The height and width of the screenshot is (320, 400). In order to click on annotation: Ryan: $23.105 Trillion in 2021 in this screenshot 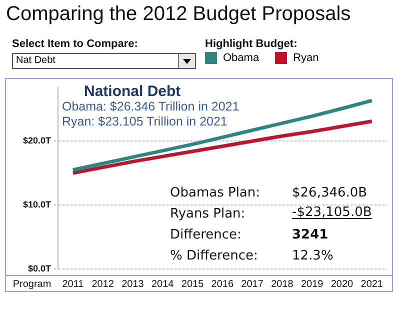, I will do `click(145, 121)`.